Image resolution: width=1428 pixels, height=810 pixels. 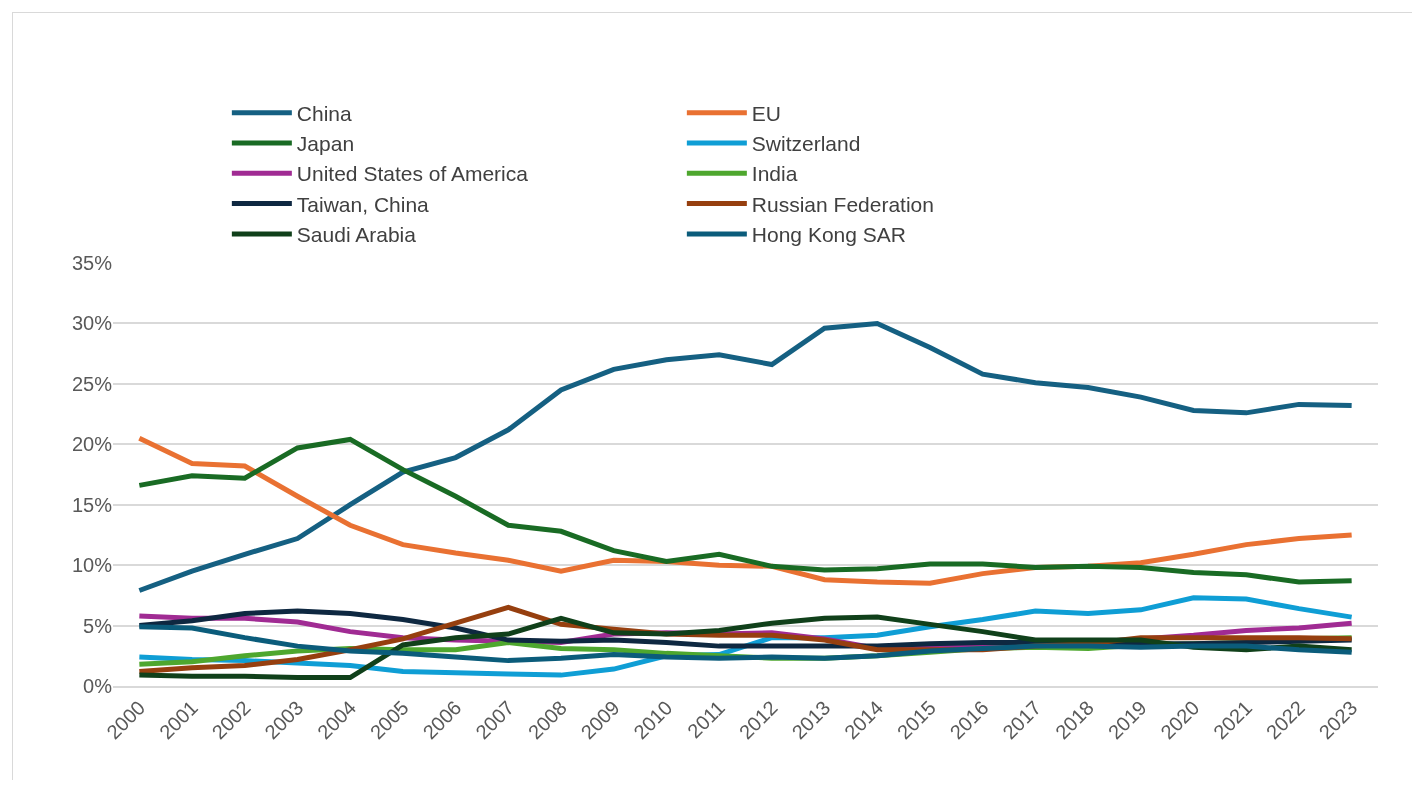 I want to click on y-tick-label: 10%, so click(x=92, y=565).